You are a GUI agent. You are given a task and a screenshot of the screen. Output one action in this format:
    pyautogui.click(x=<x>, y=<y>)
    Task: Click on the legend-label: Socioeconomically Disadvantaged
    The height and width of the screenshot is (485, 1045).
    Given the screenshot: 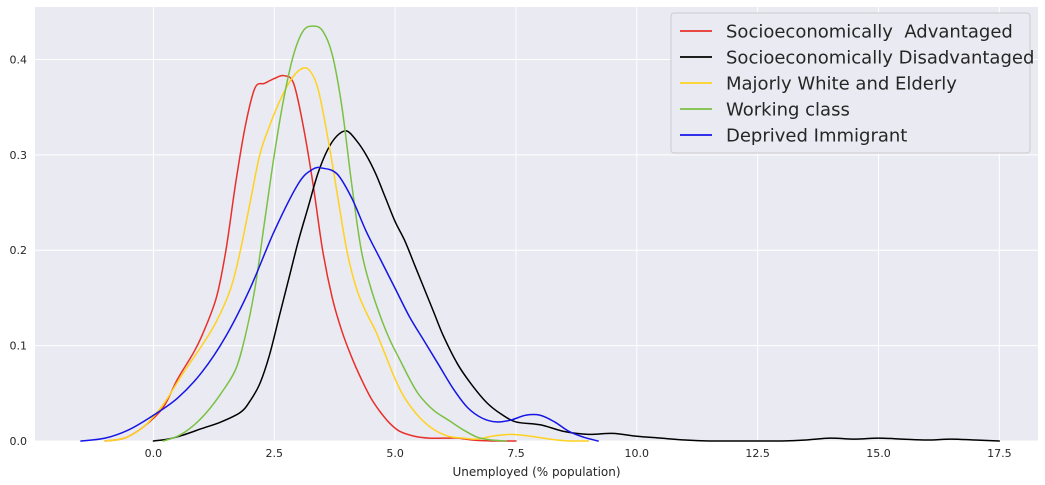 What is the action you would take?
    pyautogui.click(x=880, y=58)
    